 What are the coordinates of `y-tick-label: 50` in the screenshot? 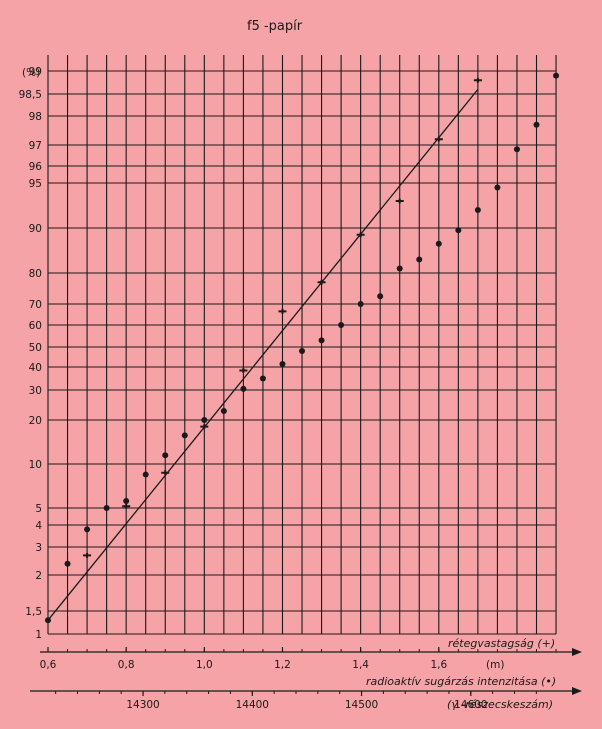 It's located at (35, 348).